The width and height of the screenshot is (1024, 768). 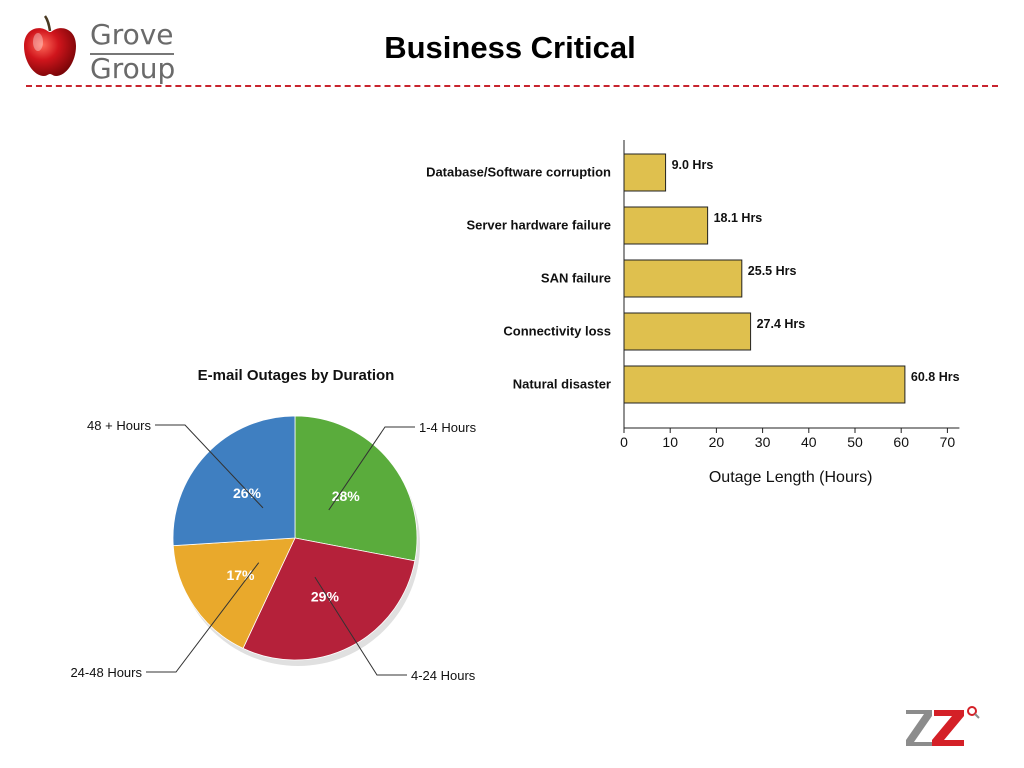 What do you see at coordinates (562, 384) in the screenshot?
I see `category-label: Natural disaster` at bounding box center [562, 384].